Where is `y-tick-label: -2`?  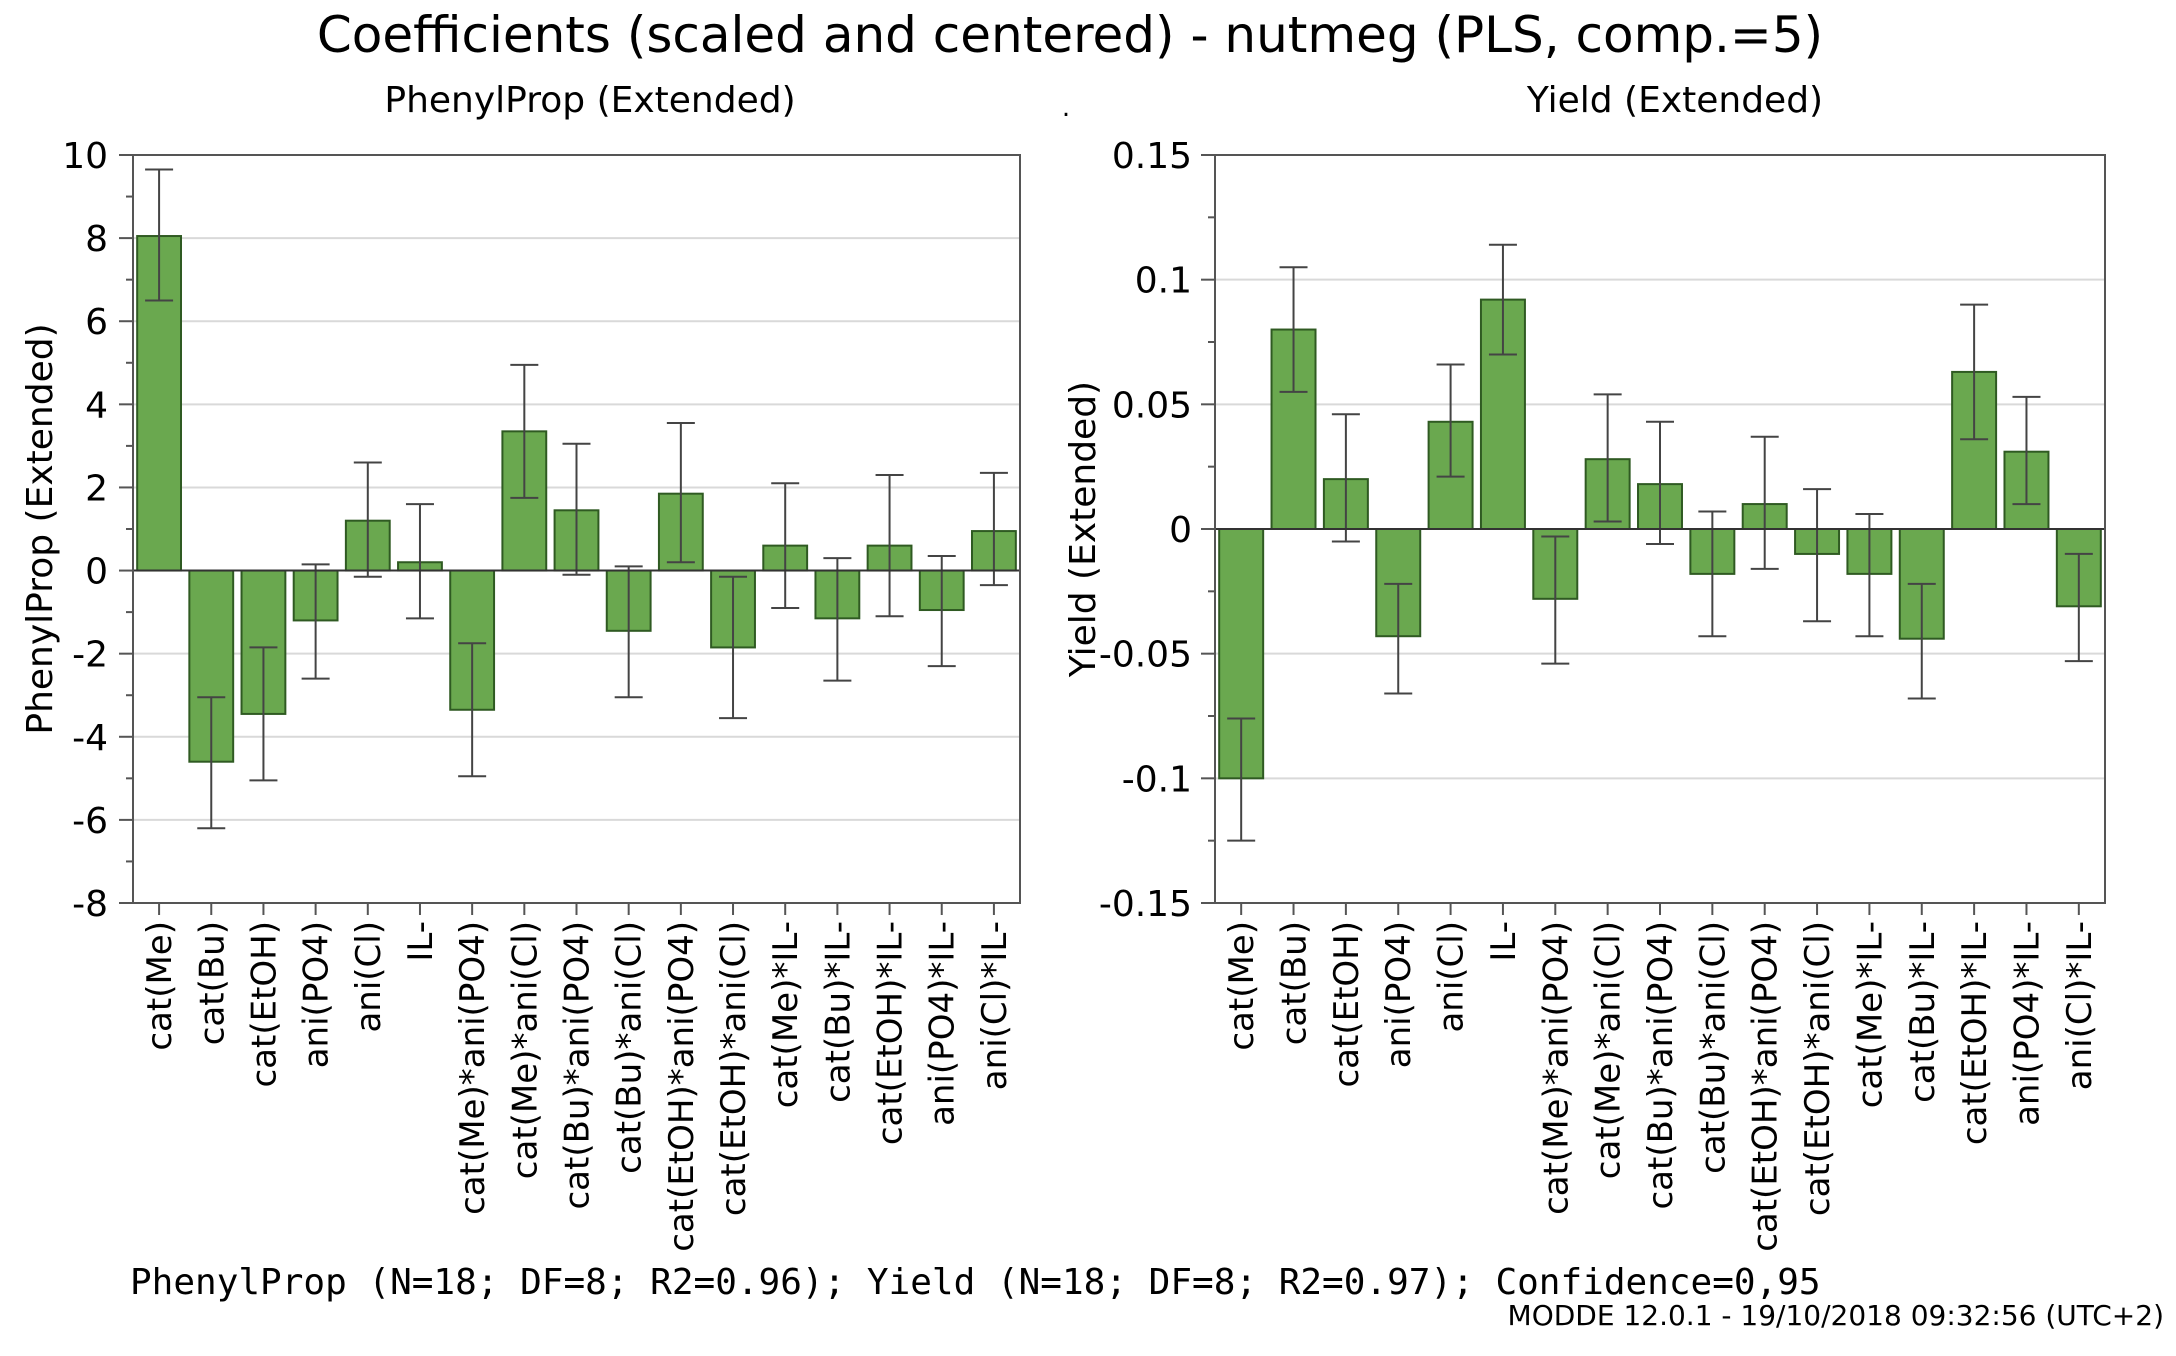
y-tick-label: -2 is located at coordinates (90, 655).